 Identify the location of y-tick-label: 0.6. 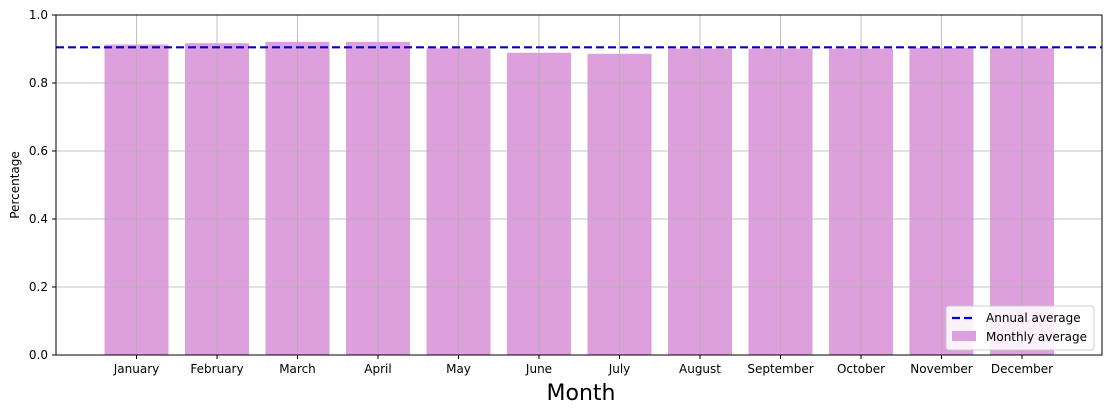
(38, 151).